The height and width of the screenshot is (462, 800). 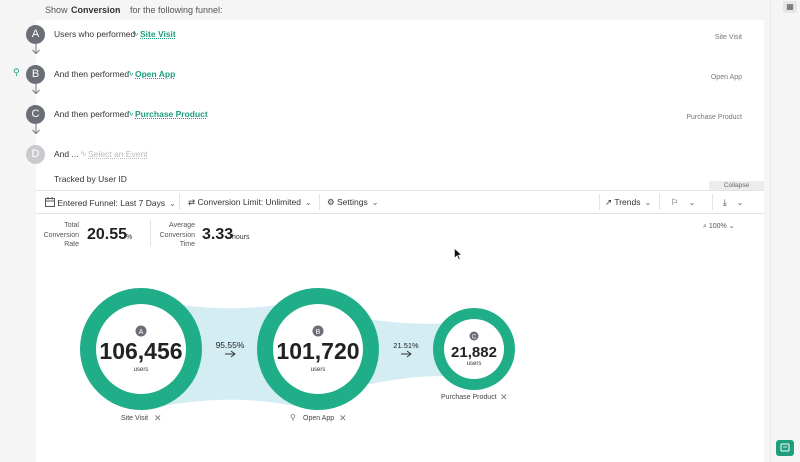 What do you see at coordinates (176, 10) in the screenshot?
I see `funnel-description: for the following funnel:` at bounding box center [176, 10].